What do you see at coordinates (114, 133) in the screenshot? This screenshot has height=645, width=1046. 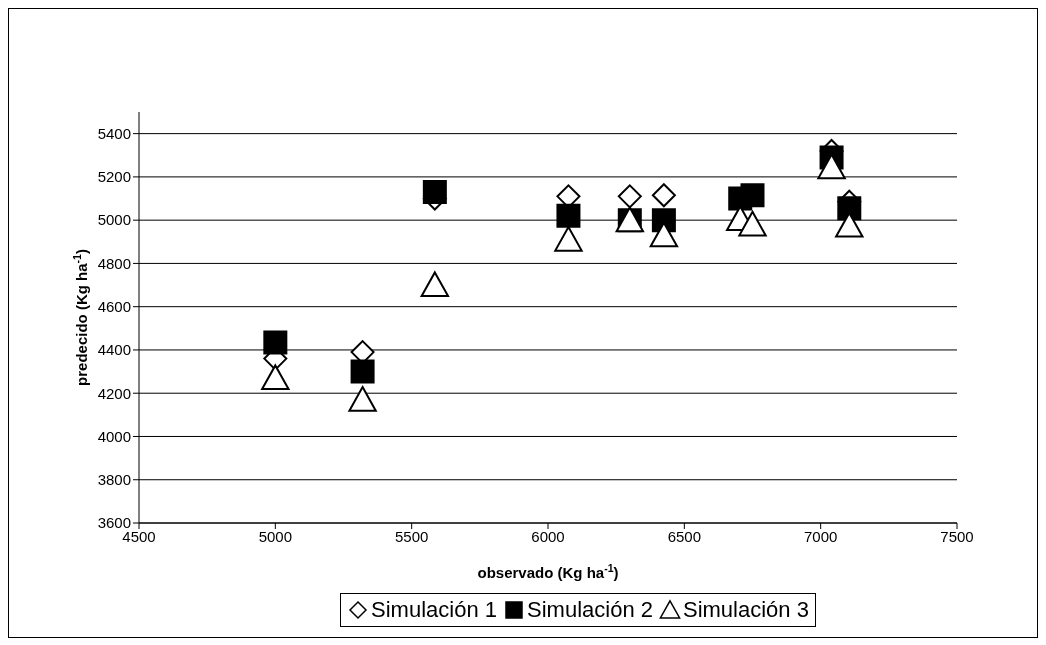 I see `y-tick-label: 5400` at bounding box center [114, 133].